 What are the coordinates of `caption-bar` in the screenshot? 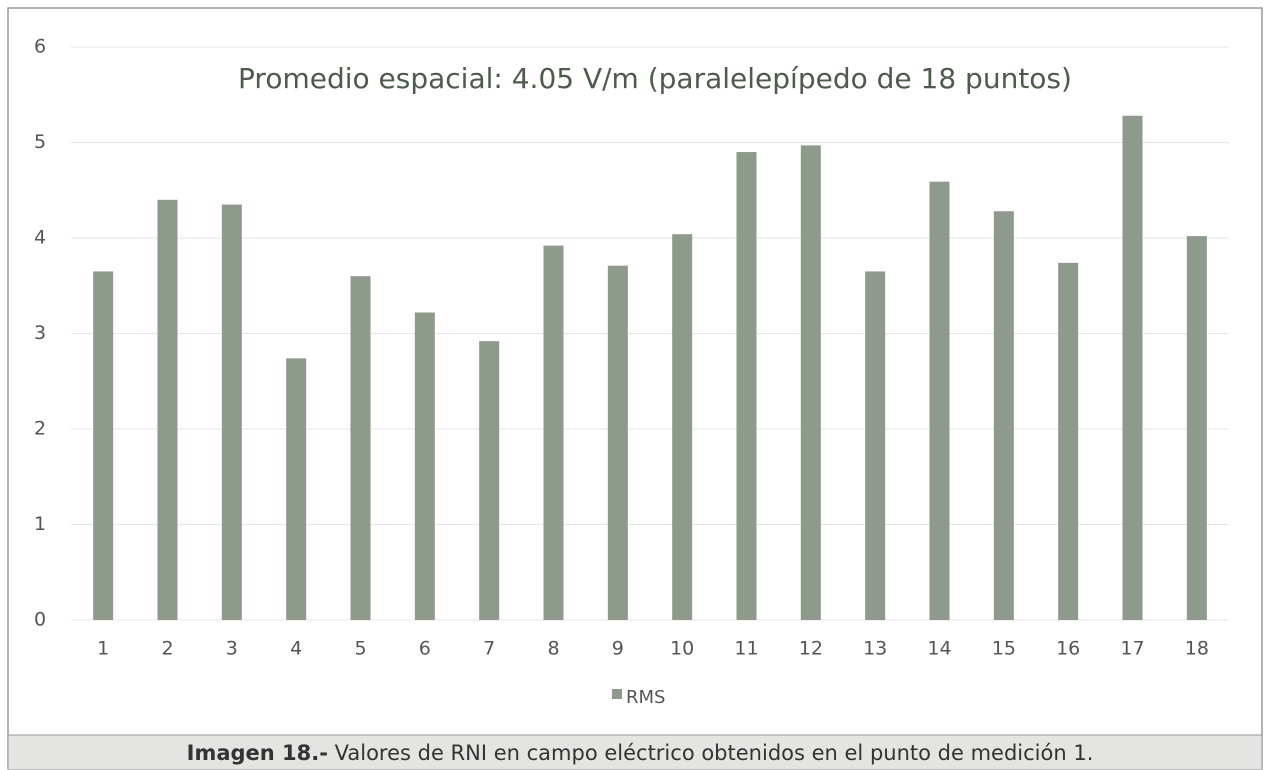 It's located at (635, 752).